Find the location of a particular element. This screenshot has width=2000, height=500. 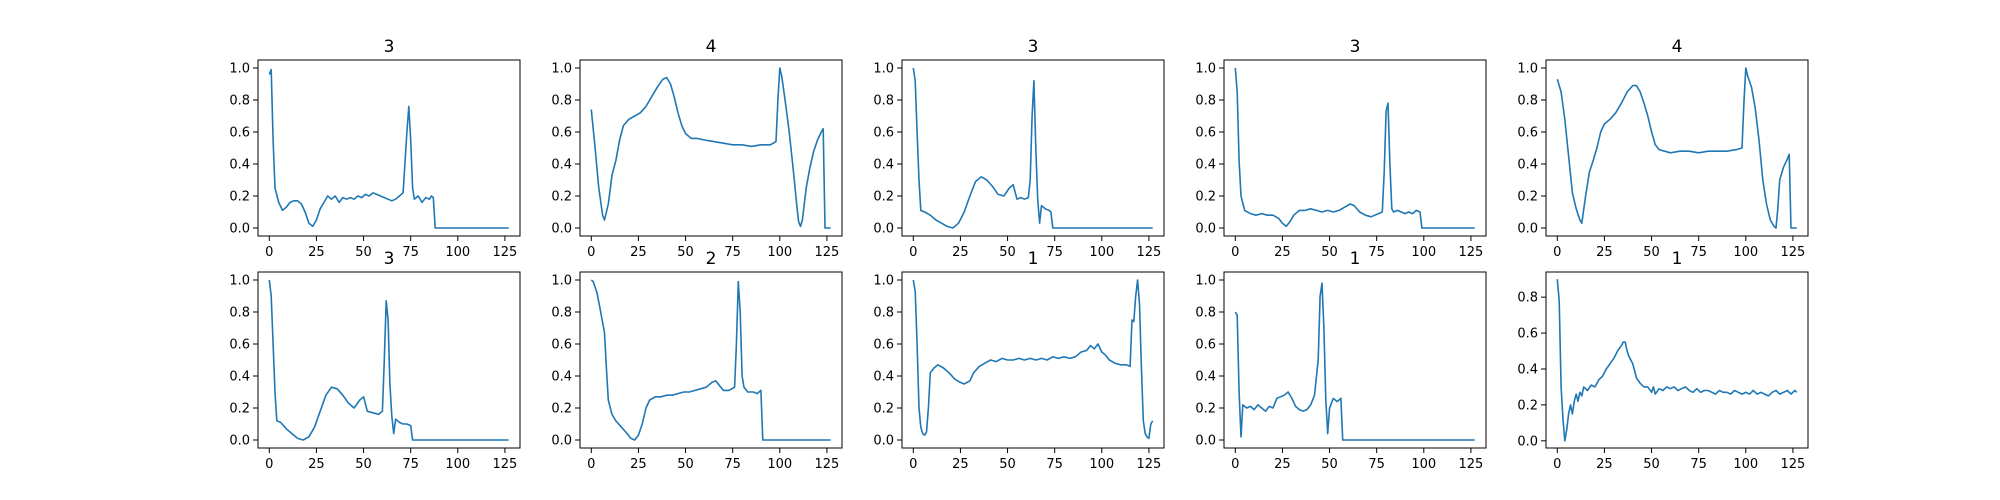

subplot-4: 3 0 25 50 75 100 125 0.0 0.2 0.4 0.6 0.8 1.0 is located at coordinates (1341, 148).